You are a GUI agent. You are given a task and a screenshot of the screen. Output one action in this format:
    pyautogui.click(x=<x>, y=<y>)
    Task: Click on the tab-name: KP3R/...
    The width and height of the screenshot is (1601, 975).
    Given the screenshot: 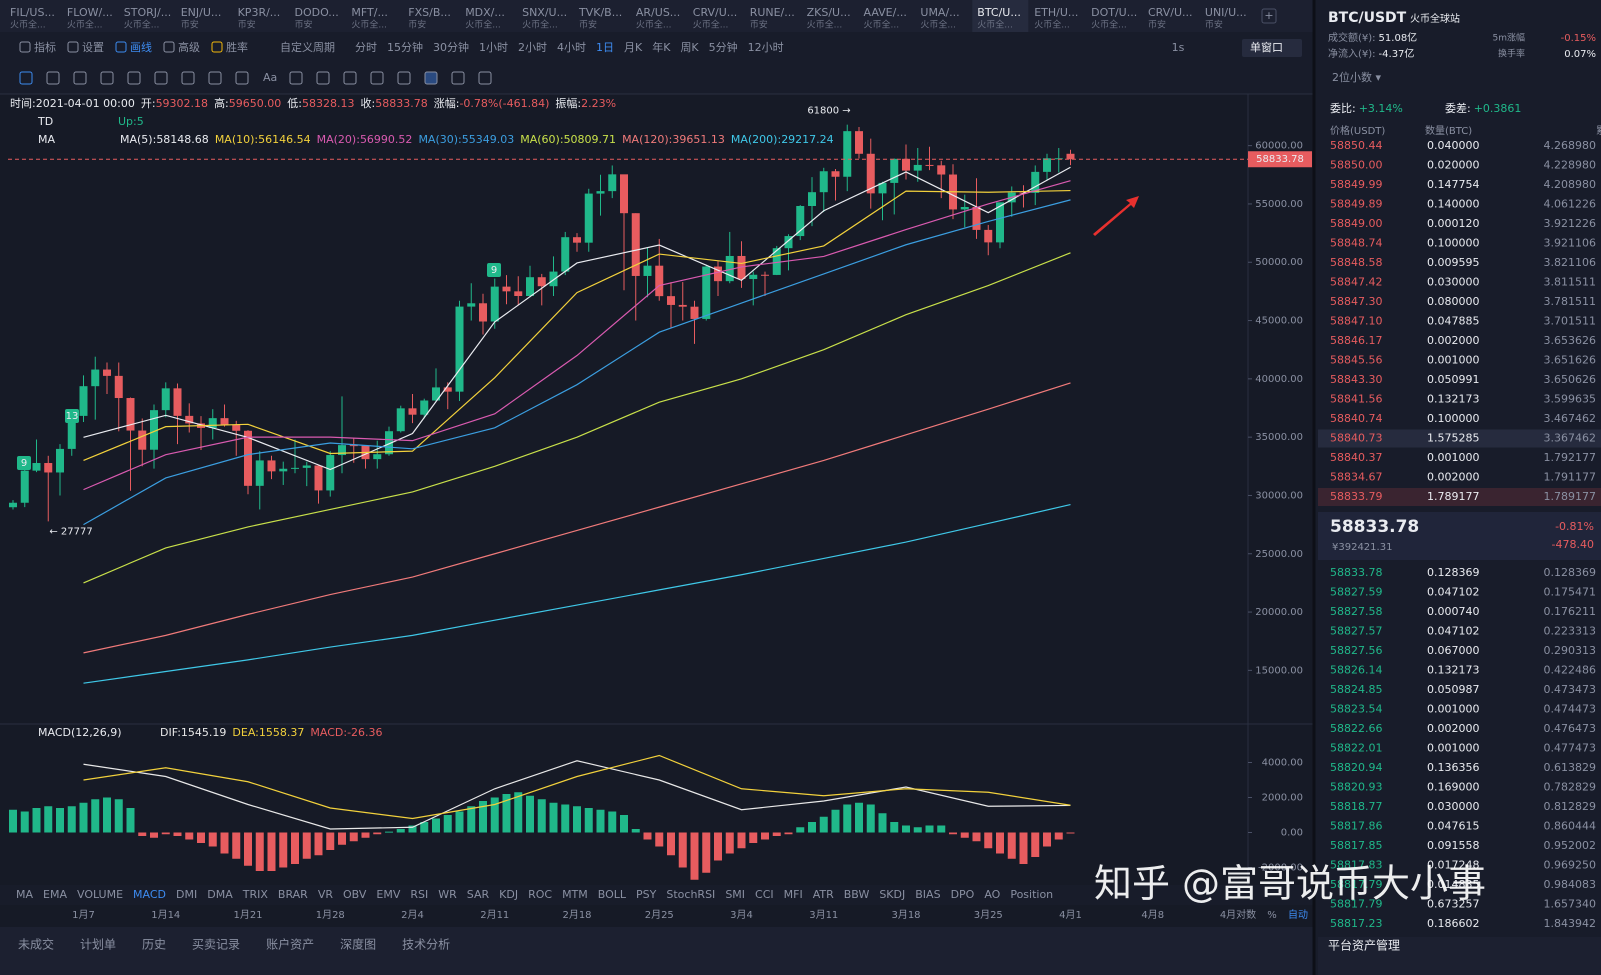 What is the action you would take?
    pyautogui.click(x=259, y=12)
    